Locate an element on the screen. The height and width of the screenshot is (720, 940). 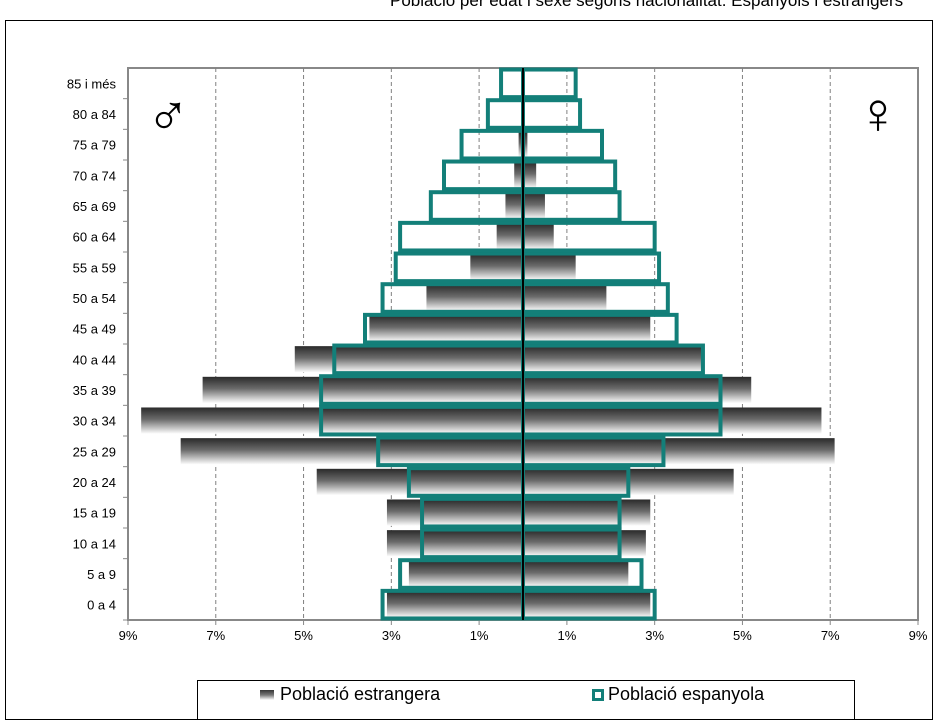
y-tick-label: 40 a 44 is located at coordinates (94, 359).